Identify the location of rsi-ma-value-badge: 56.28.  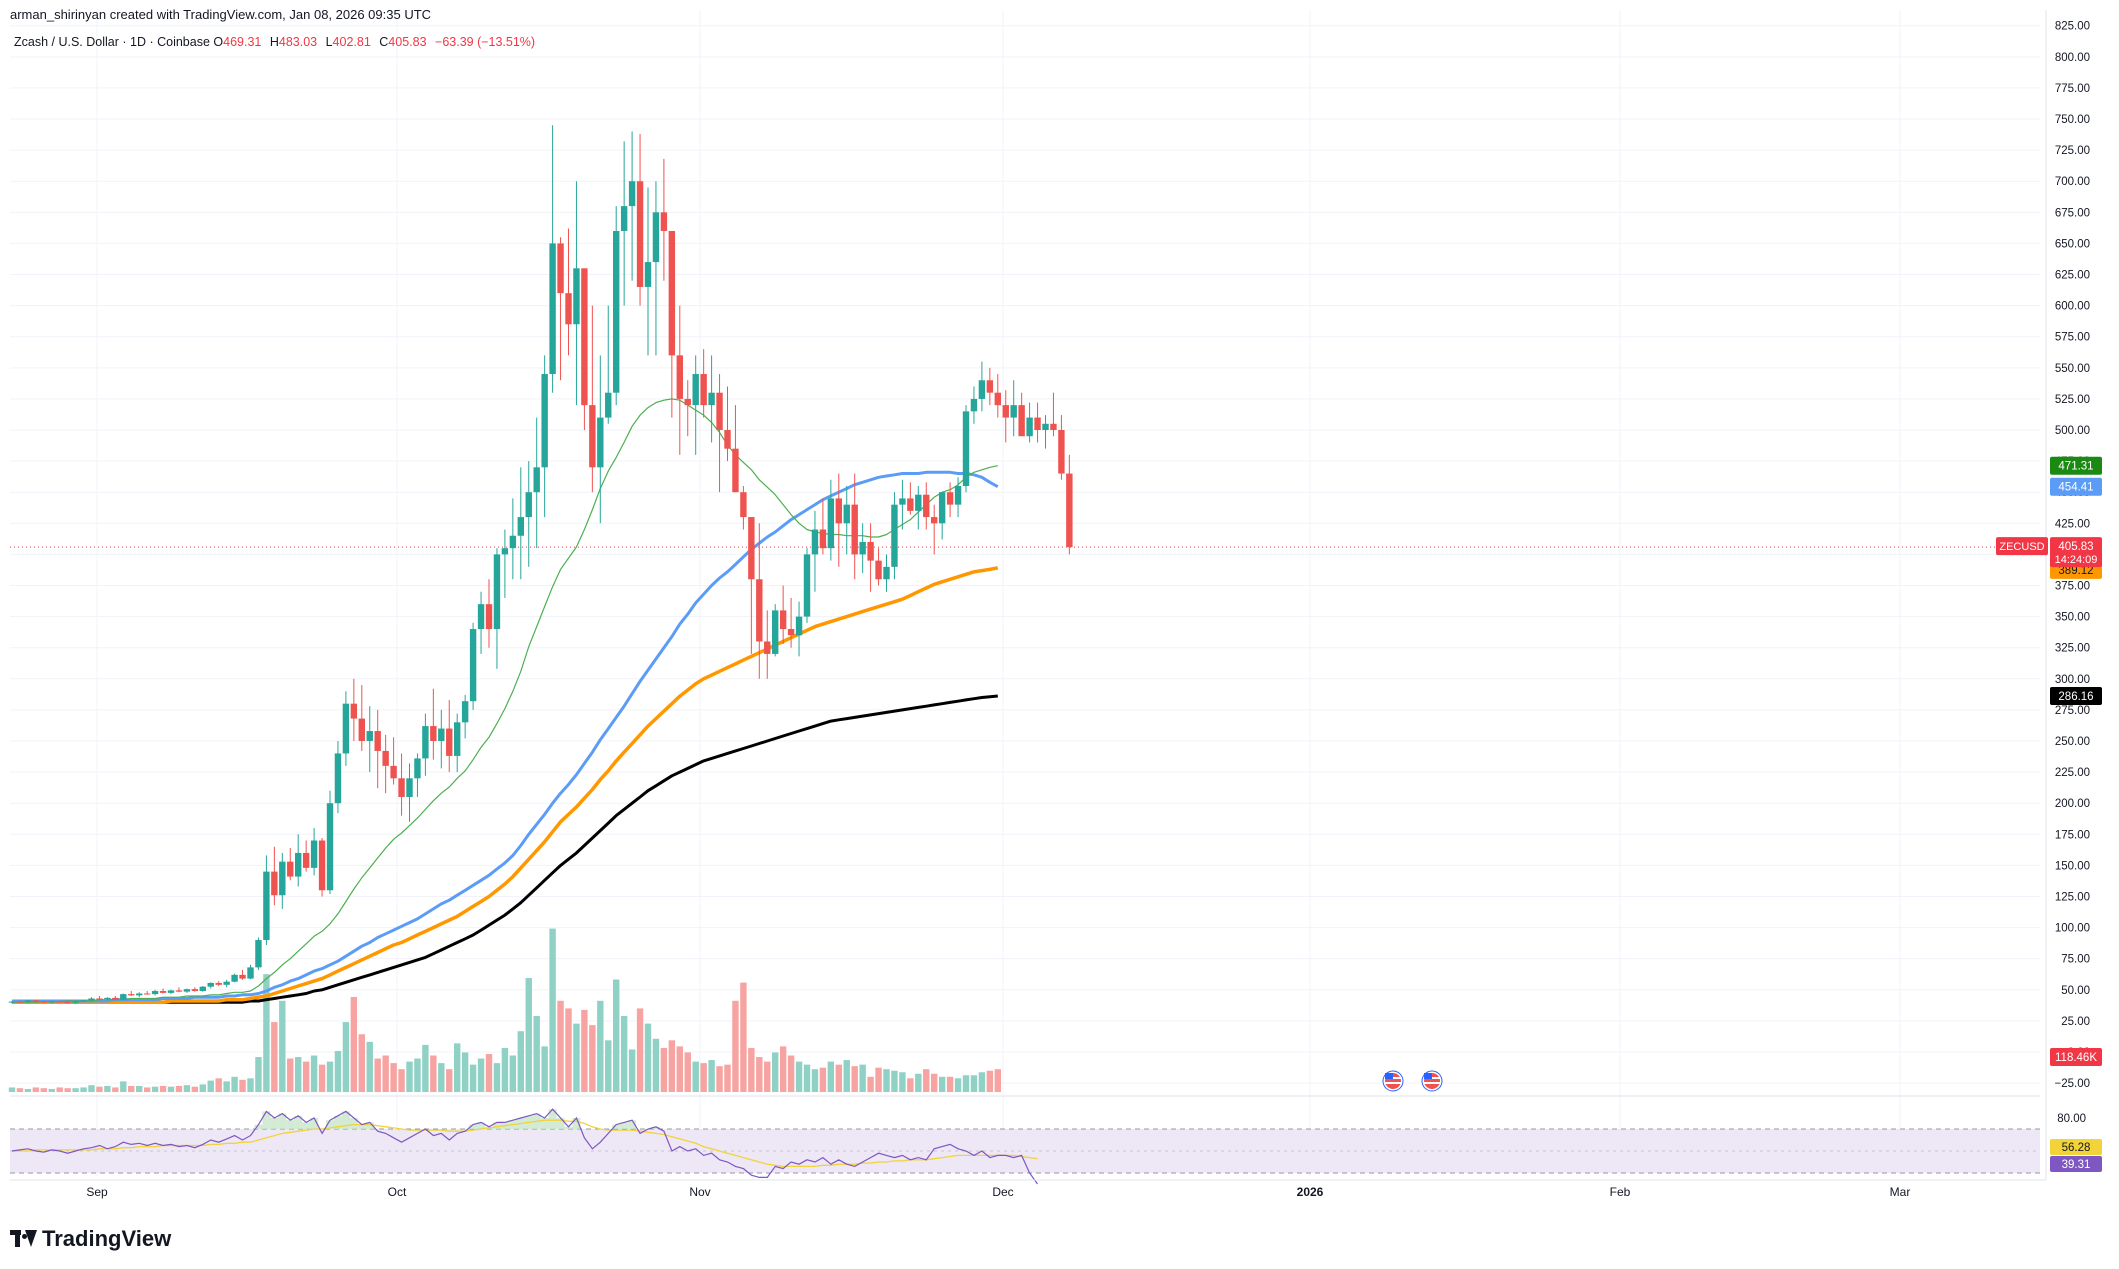
(2076, 1147).